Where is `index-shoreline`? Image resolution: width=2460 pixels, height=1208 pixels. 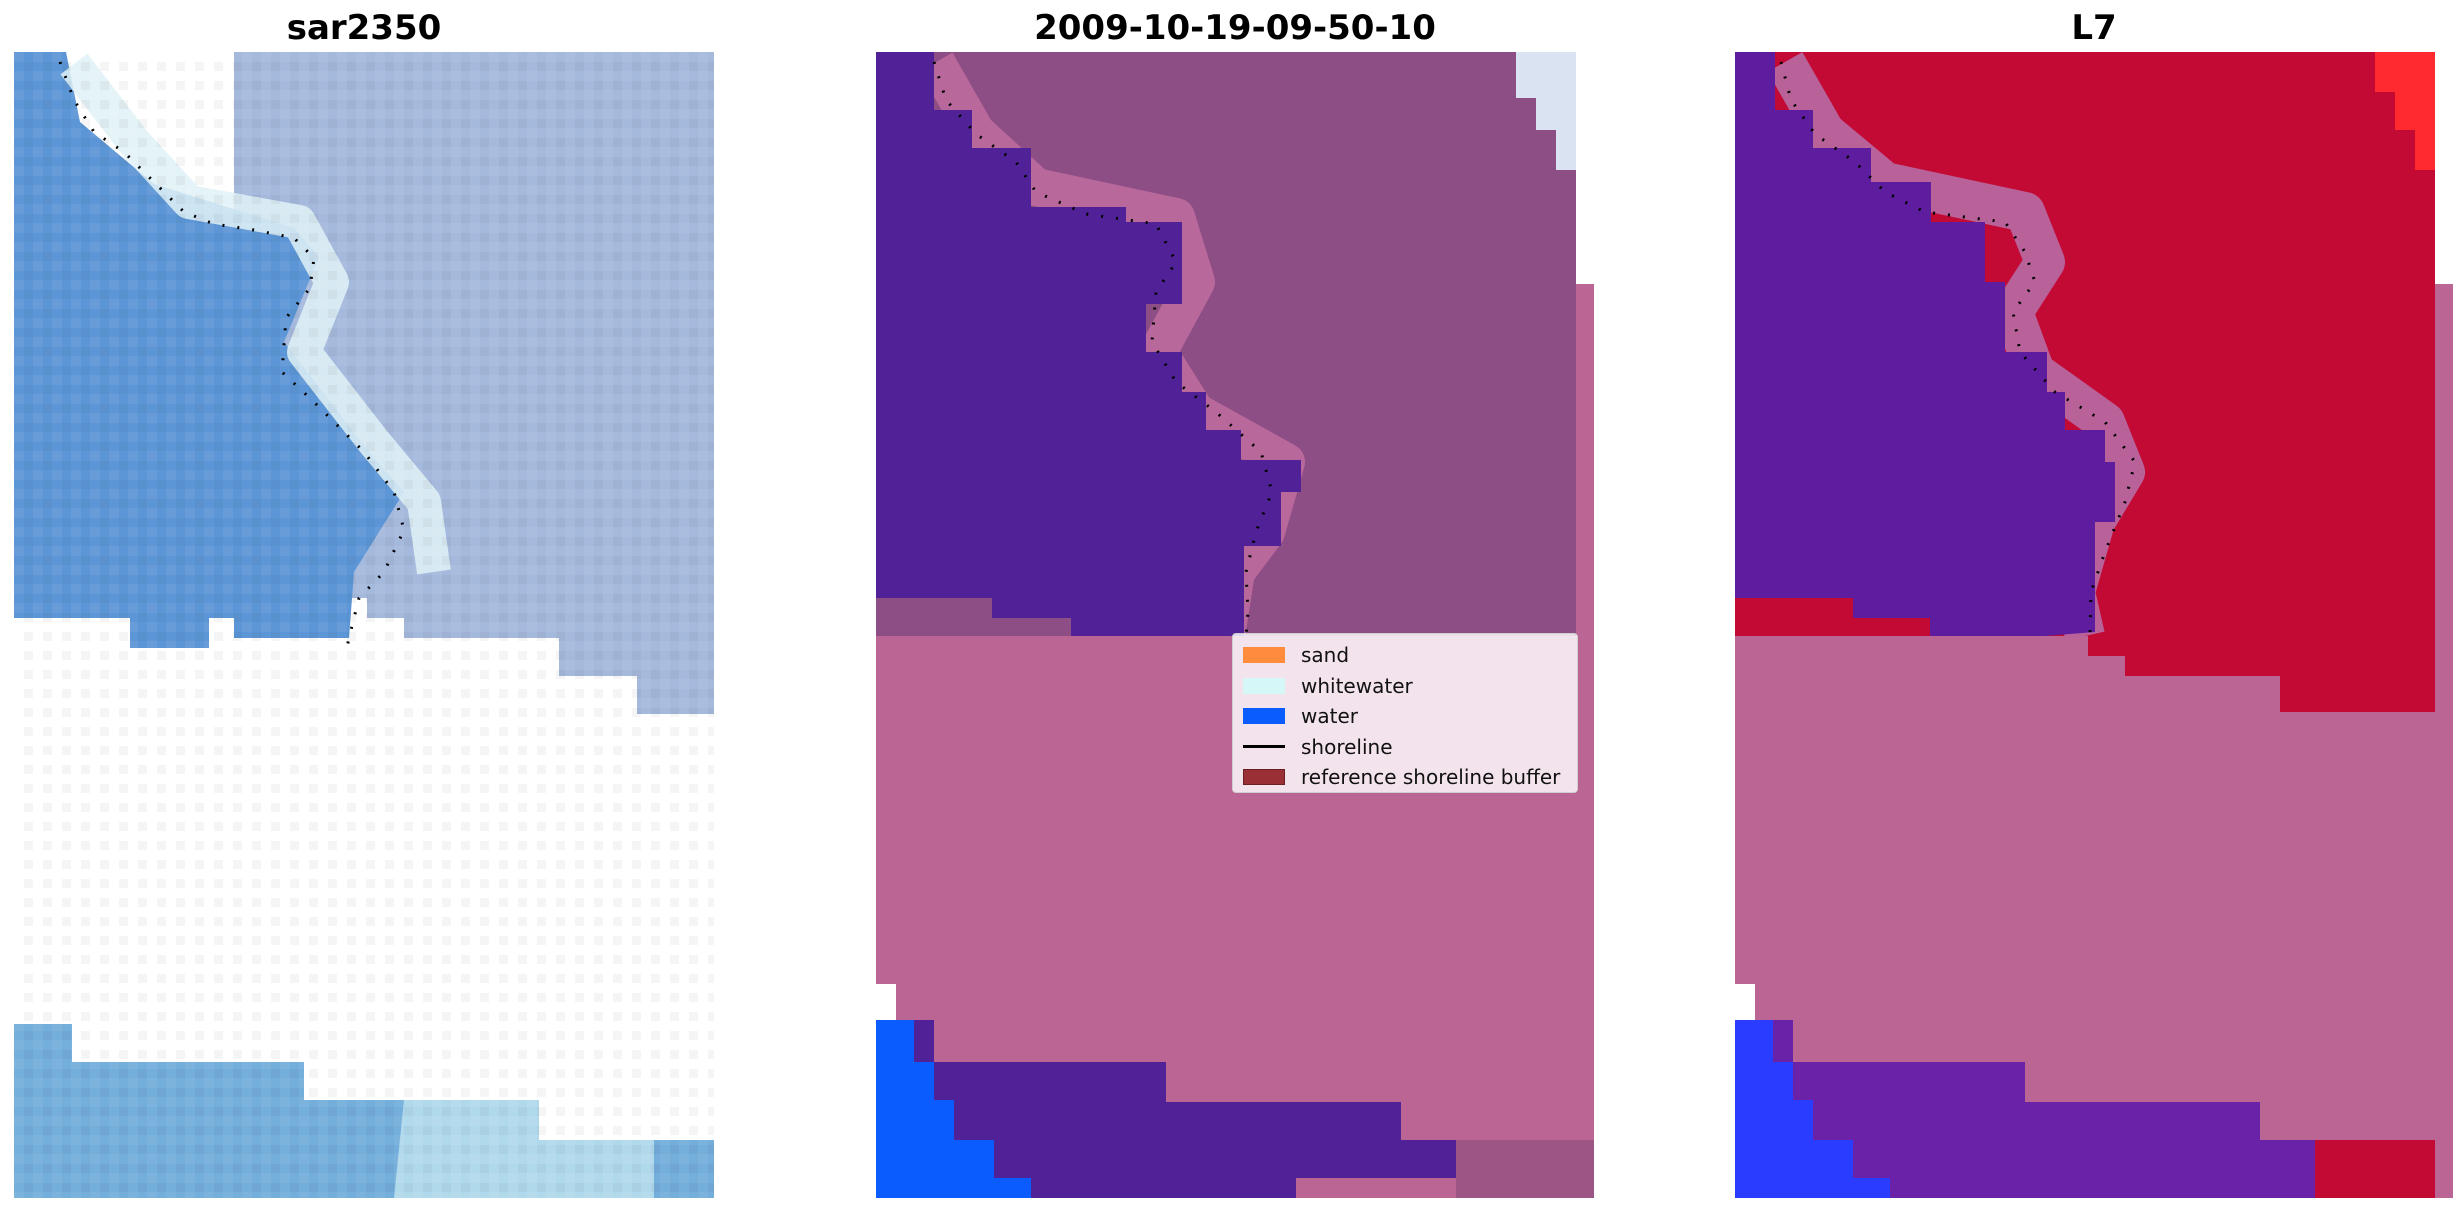 index-shoreline is located at coordinates (1958, 349).